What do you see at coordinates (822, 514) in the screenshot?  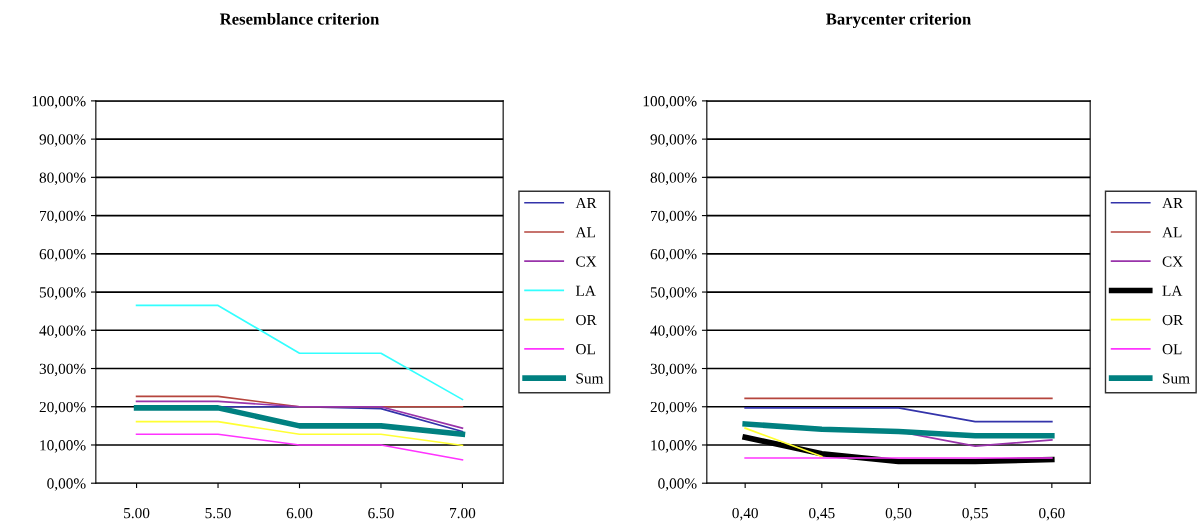 I see `x-tick-label: 0,45` at bounding box center [822, 514].